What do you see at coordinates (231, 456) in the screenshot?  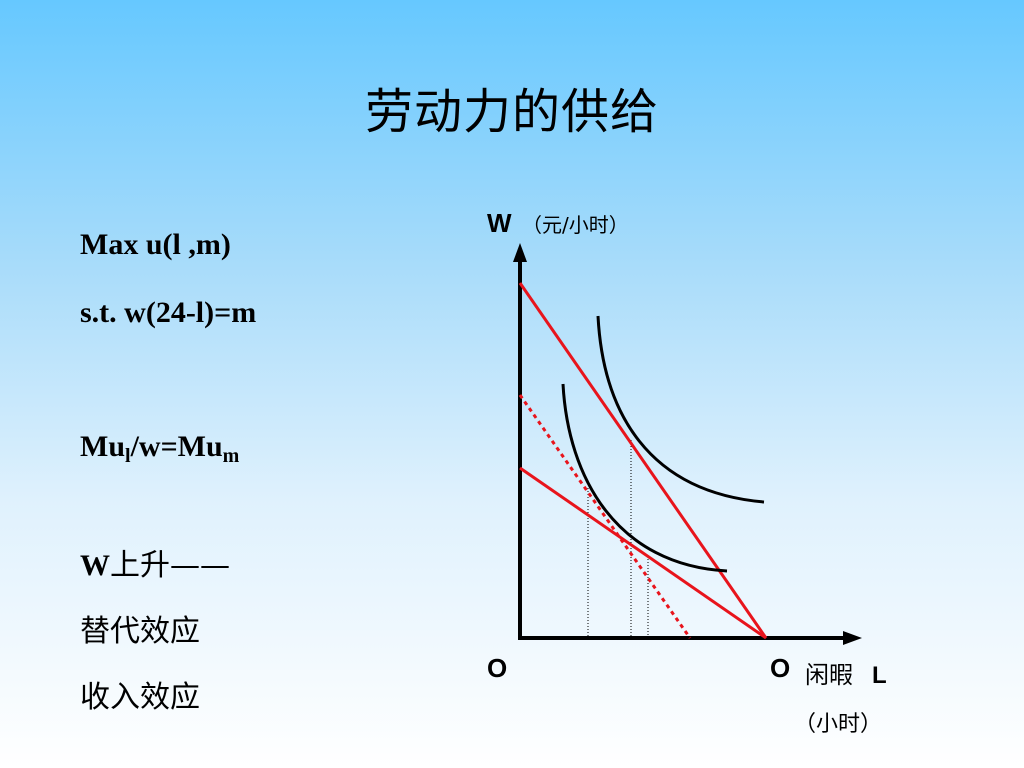 I see `condition-sub-m: m` at bounding box center [231, 456].